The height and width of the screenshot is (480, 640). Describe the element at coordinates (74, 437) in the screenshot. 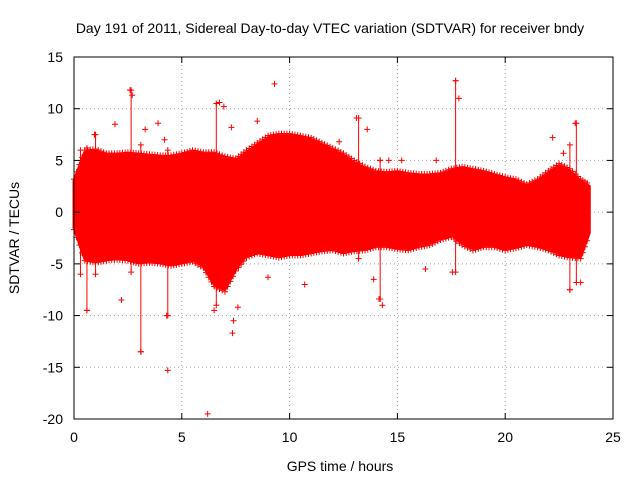

I see `x-tick-label: 0` at that location.